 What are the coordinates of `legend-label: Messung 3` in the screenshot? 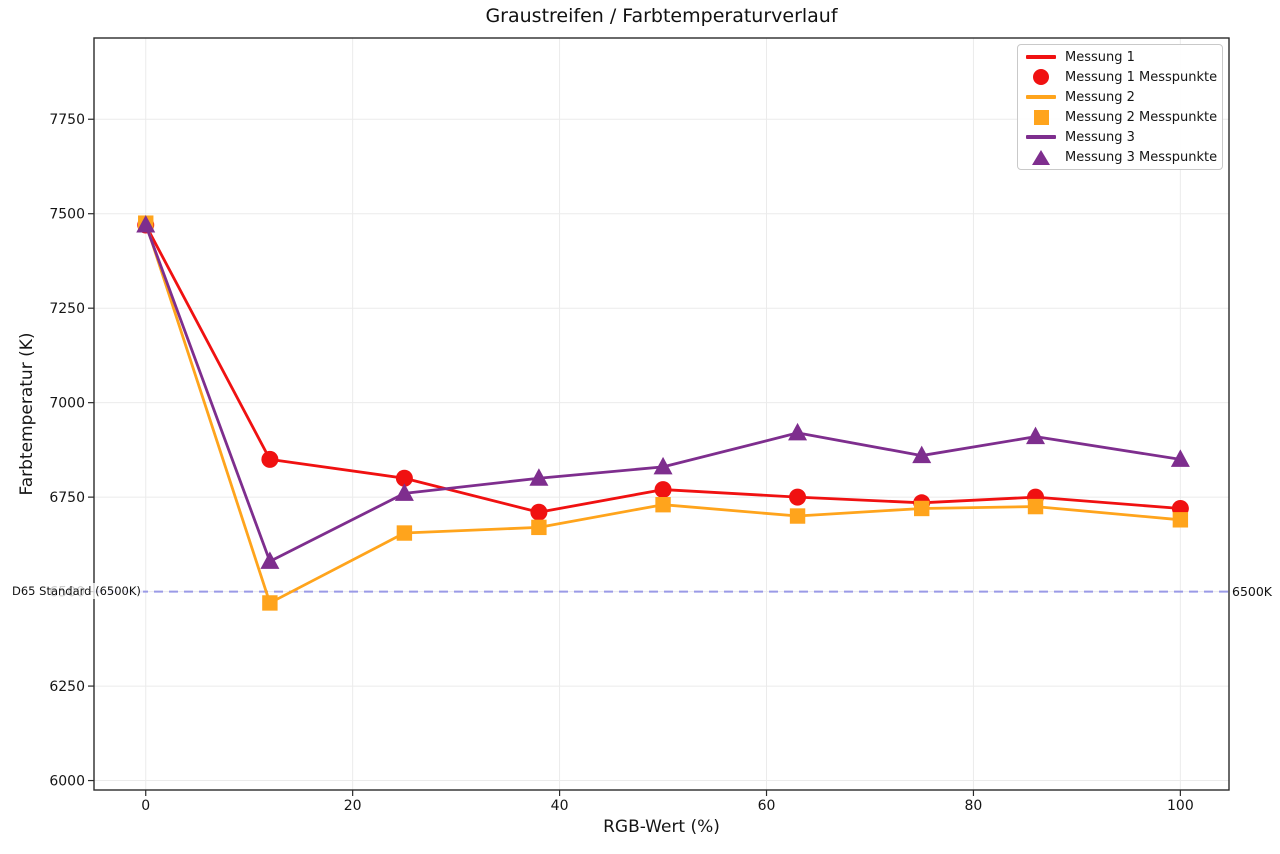 It's located at (1100, 137).